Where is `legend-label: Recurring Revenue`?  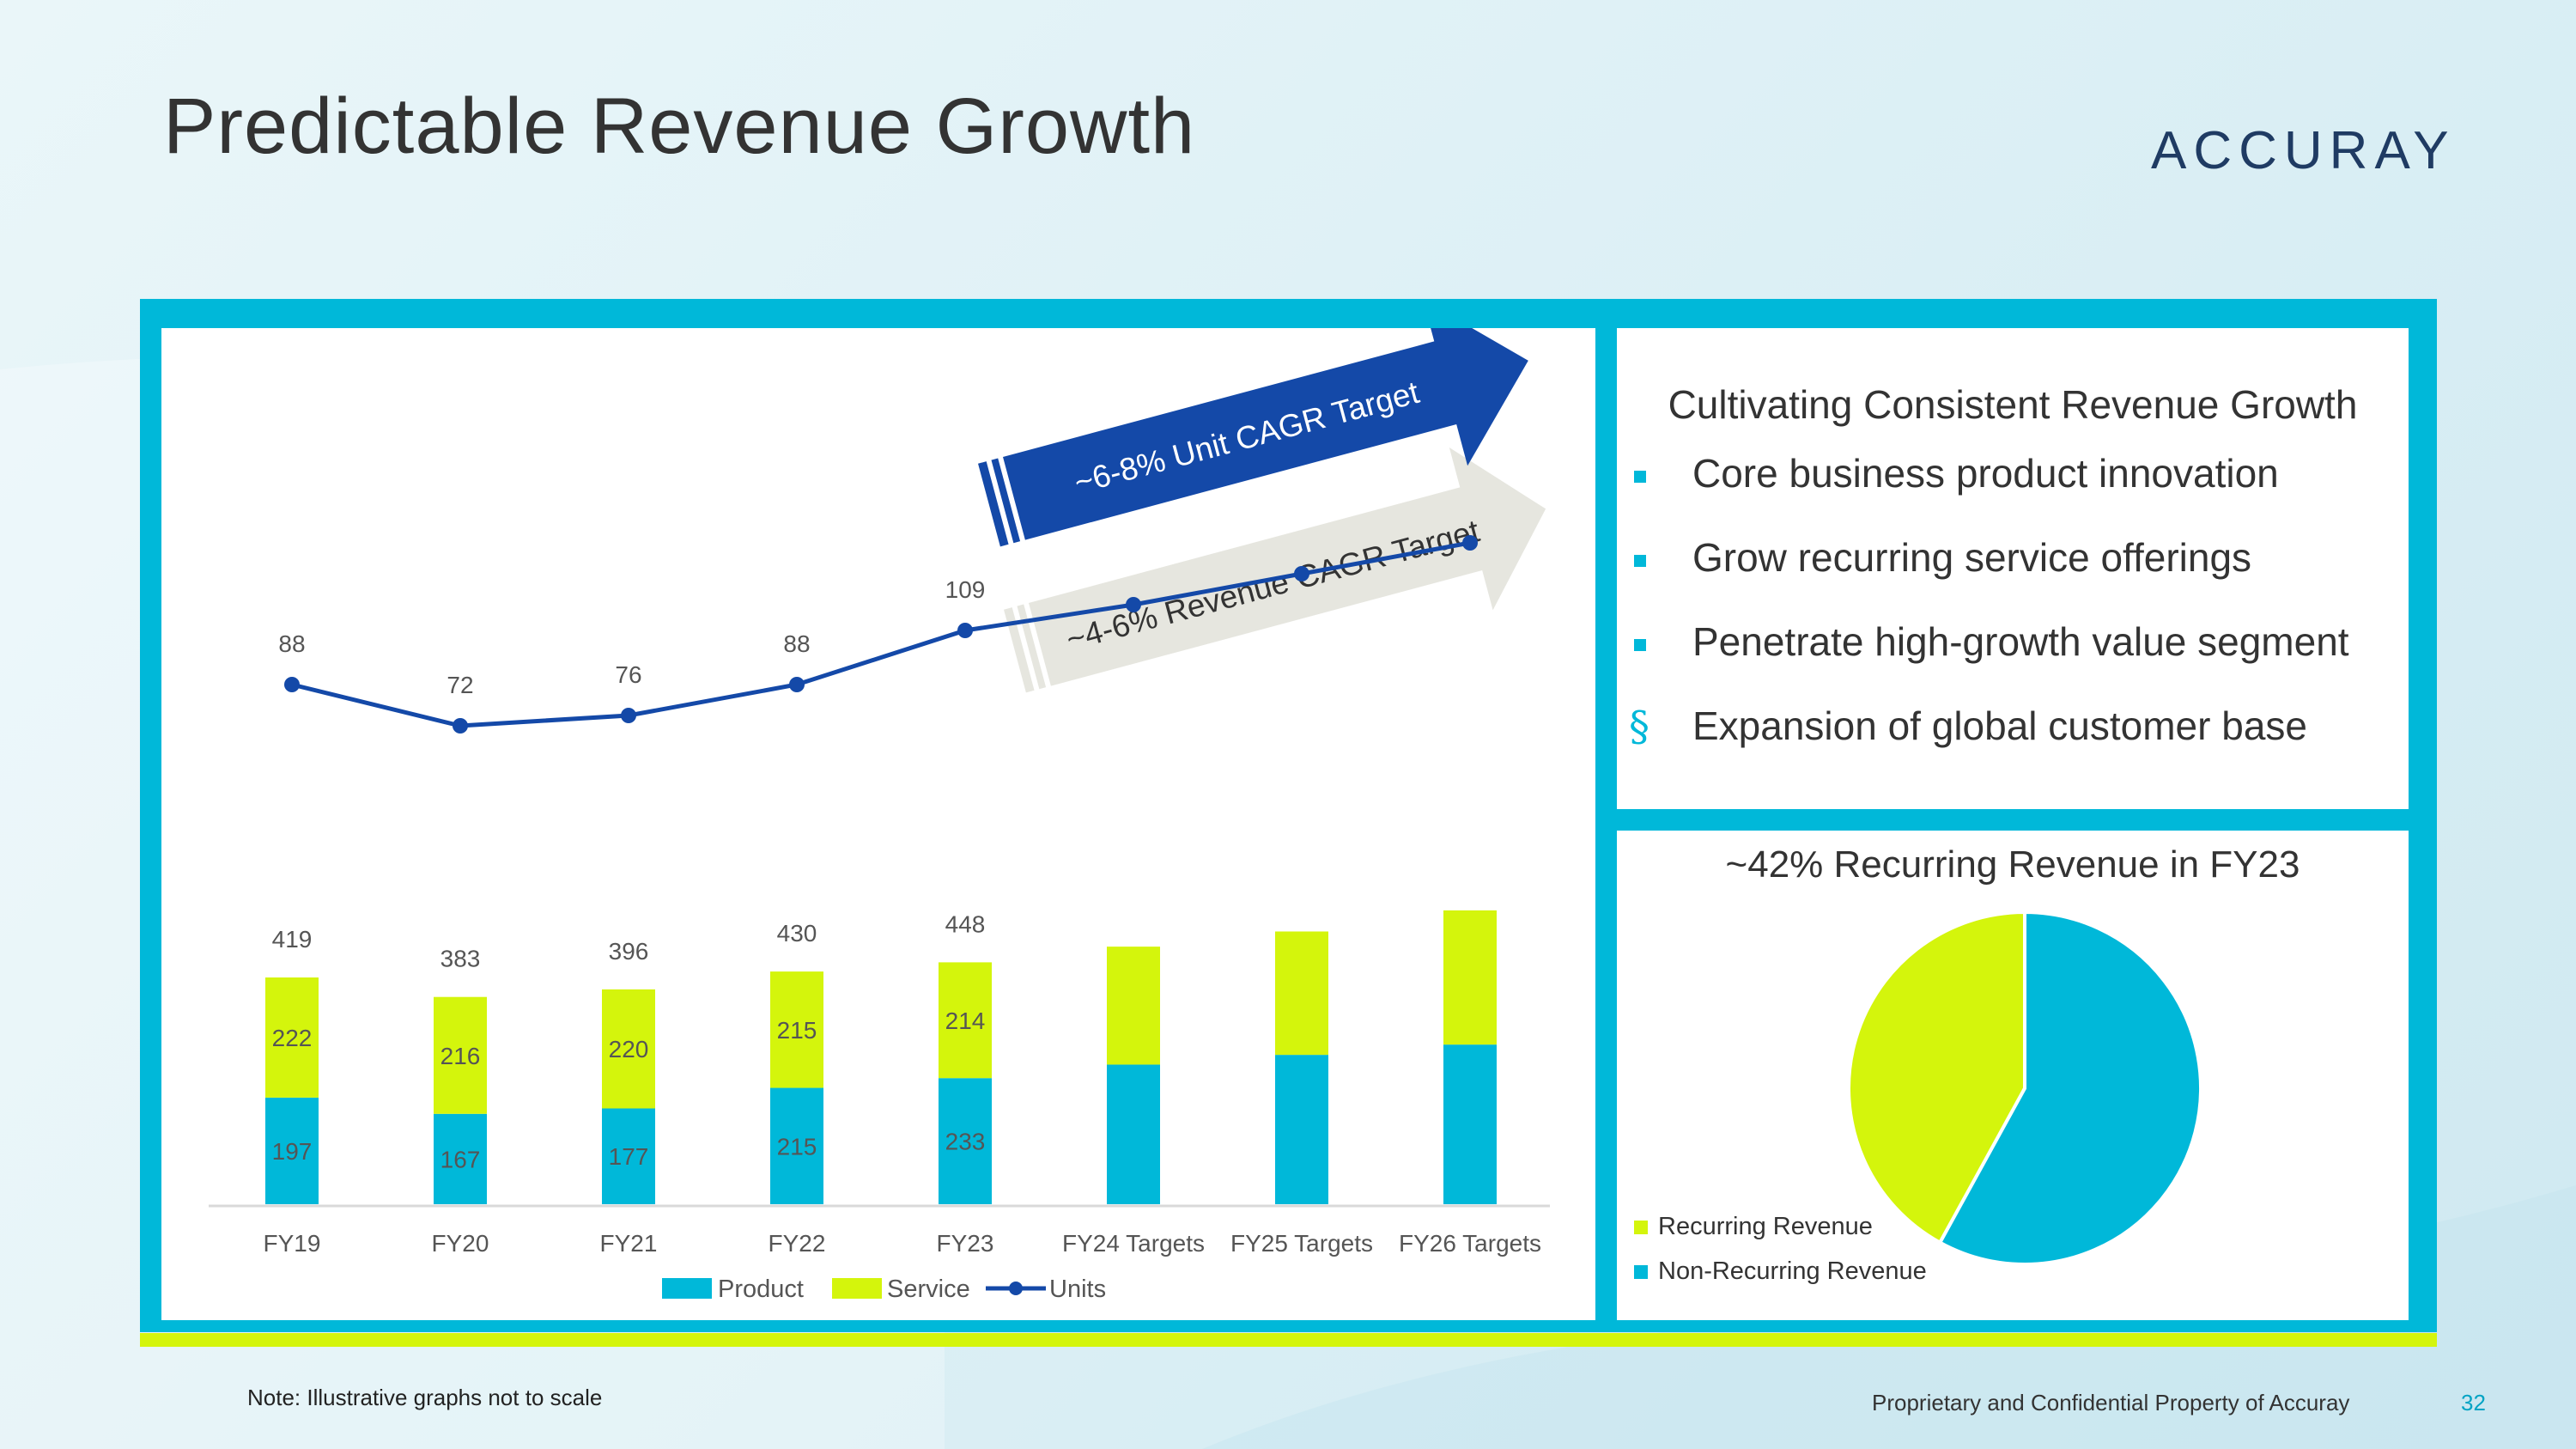
legend-label: Recurring Revenue is located at coordinates (1765, 1226).